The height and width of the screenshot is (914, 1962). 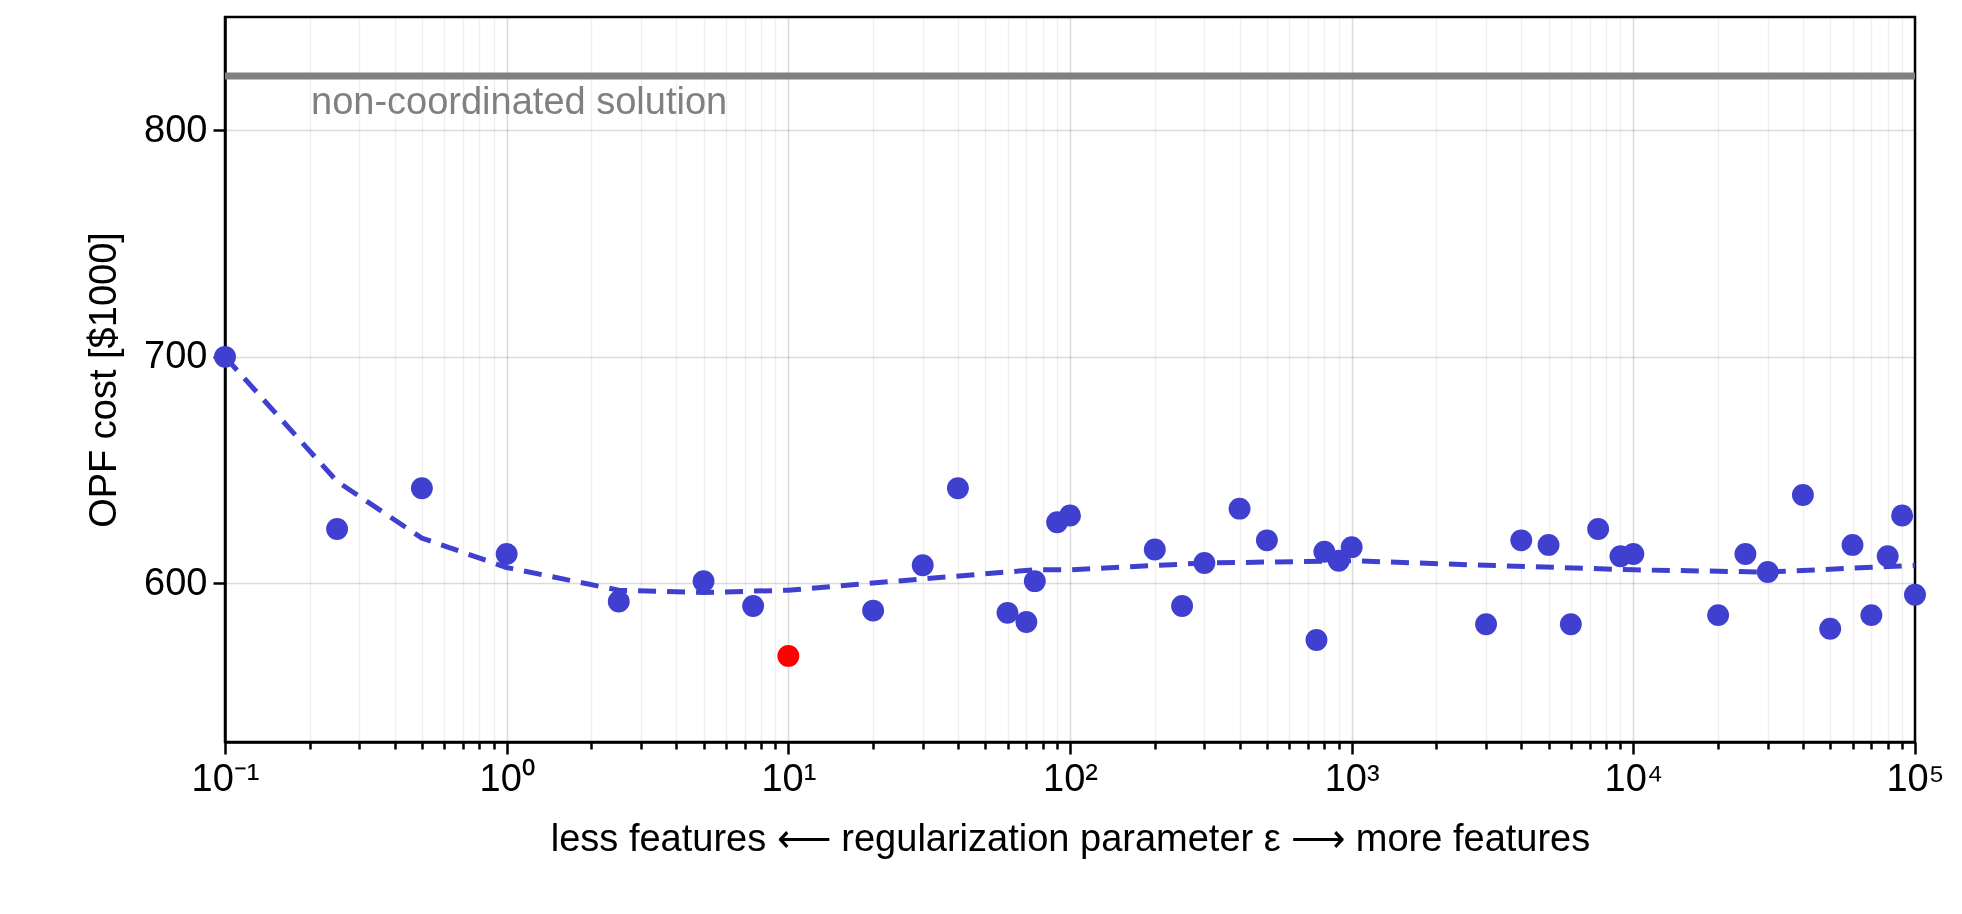 What do you see at coordinates (789, 777) in the screenshot?
I see `x-tick-label: 10¹` at bounding box center [789, 777].